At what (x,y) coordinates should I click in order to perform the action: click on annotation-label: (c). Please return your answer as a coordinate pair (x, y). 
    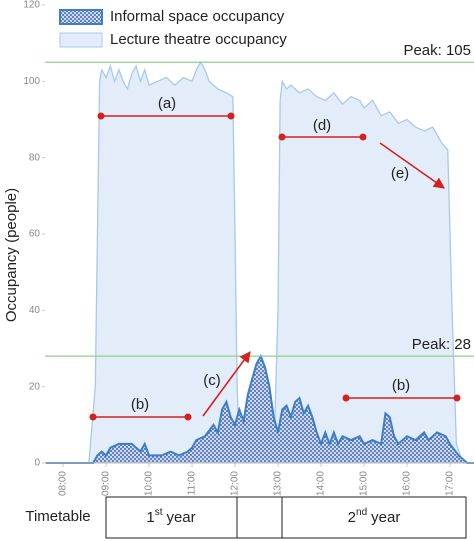
    Looking at the image, I should click on (212, 380).